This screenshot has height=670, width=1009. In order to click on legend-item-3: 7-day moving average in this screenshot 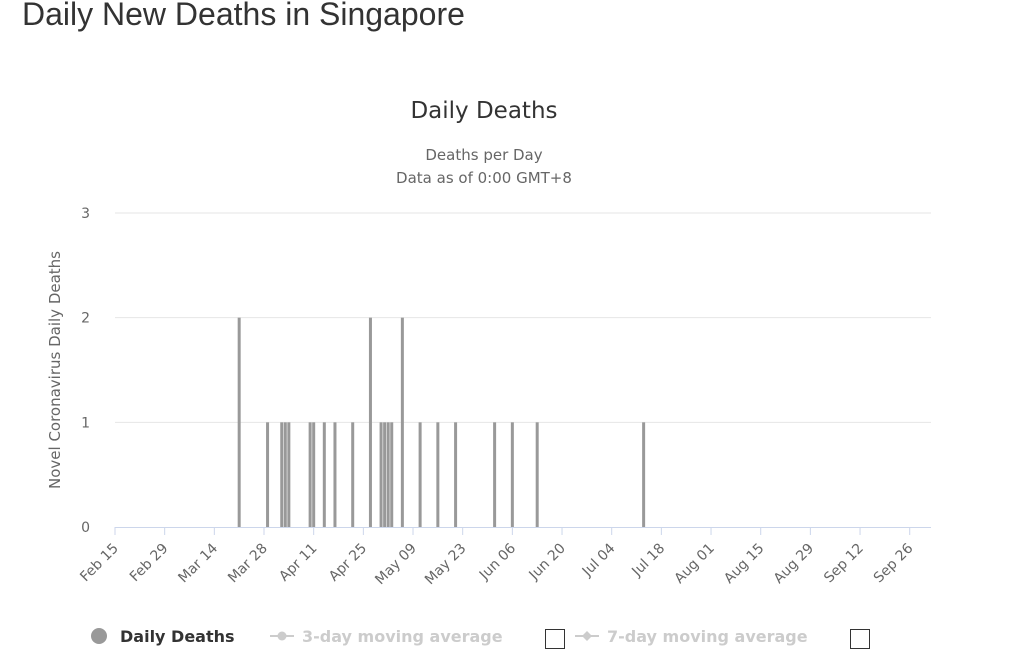, I will do `click(691, 636)`.